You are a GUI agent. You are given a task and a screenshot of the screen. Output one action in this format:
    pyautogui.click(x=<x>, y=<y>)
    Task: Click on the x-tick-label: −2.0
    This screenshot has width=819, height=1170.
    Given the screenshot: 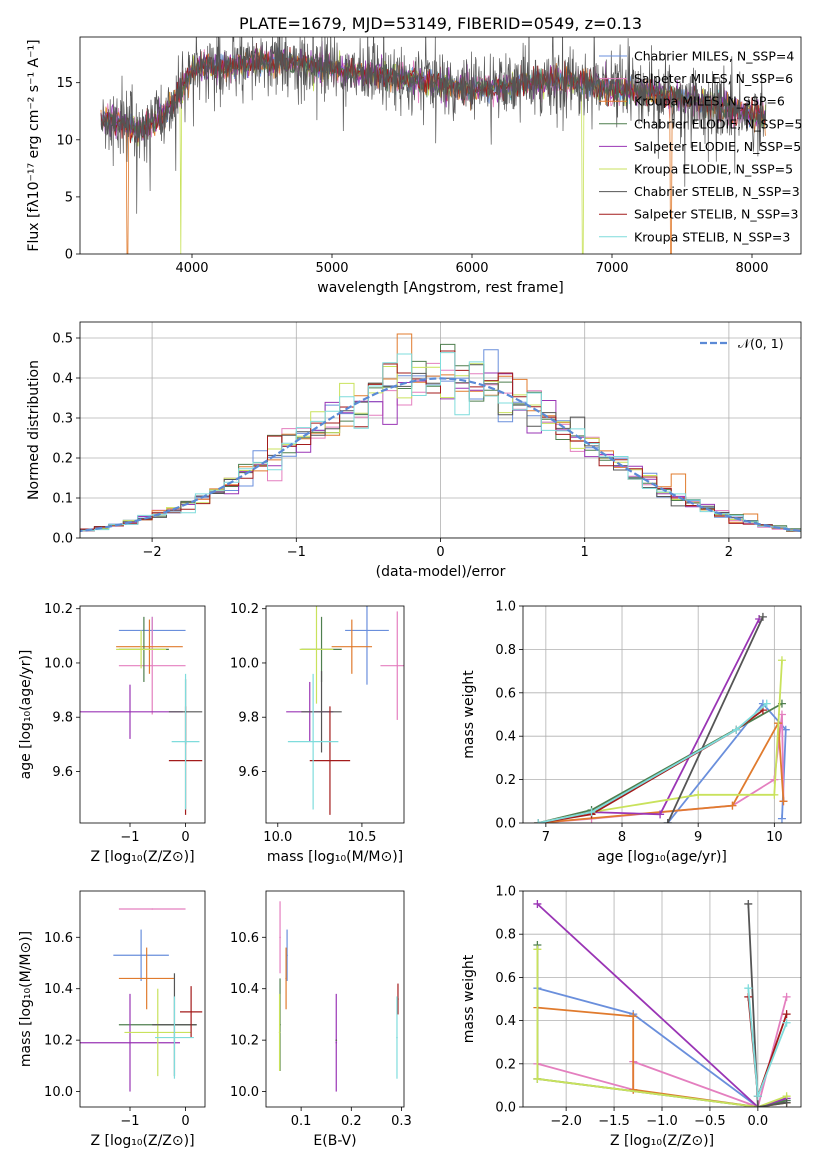 What is the action you would take?
    pyautogui.click(x=566, y=1121)
    